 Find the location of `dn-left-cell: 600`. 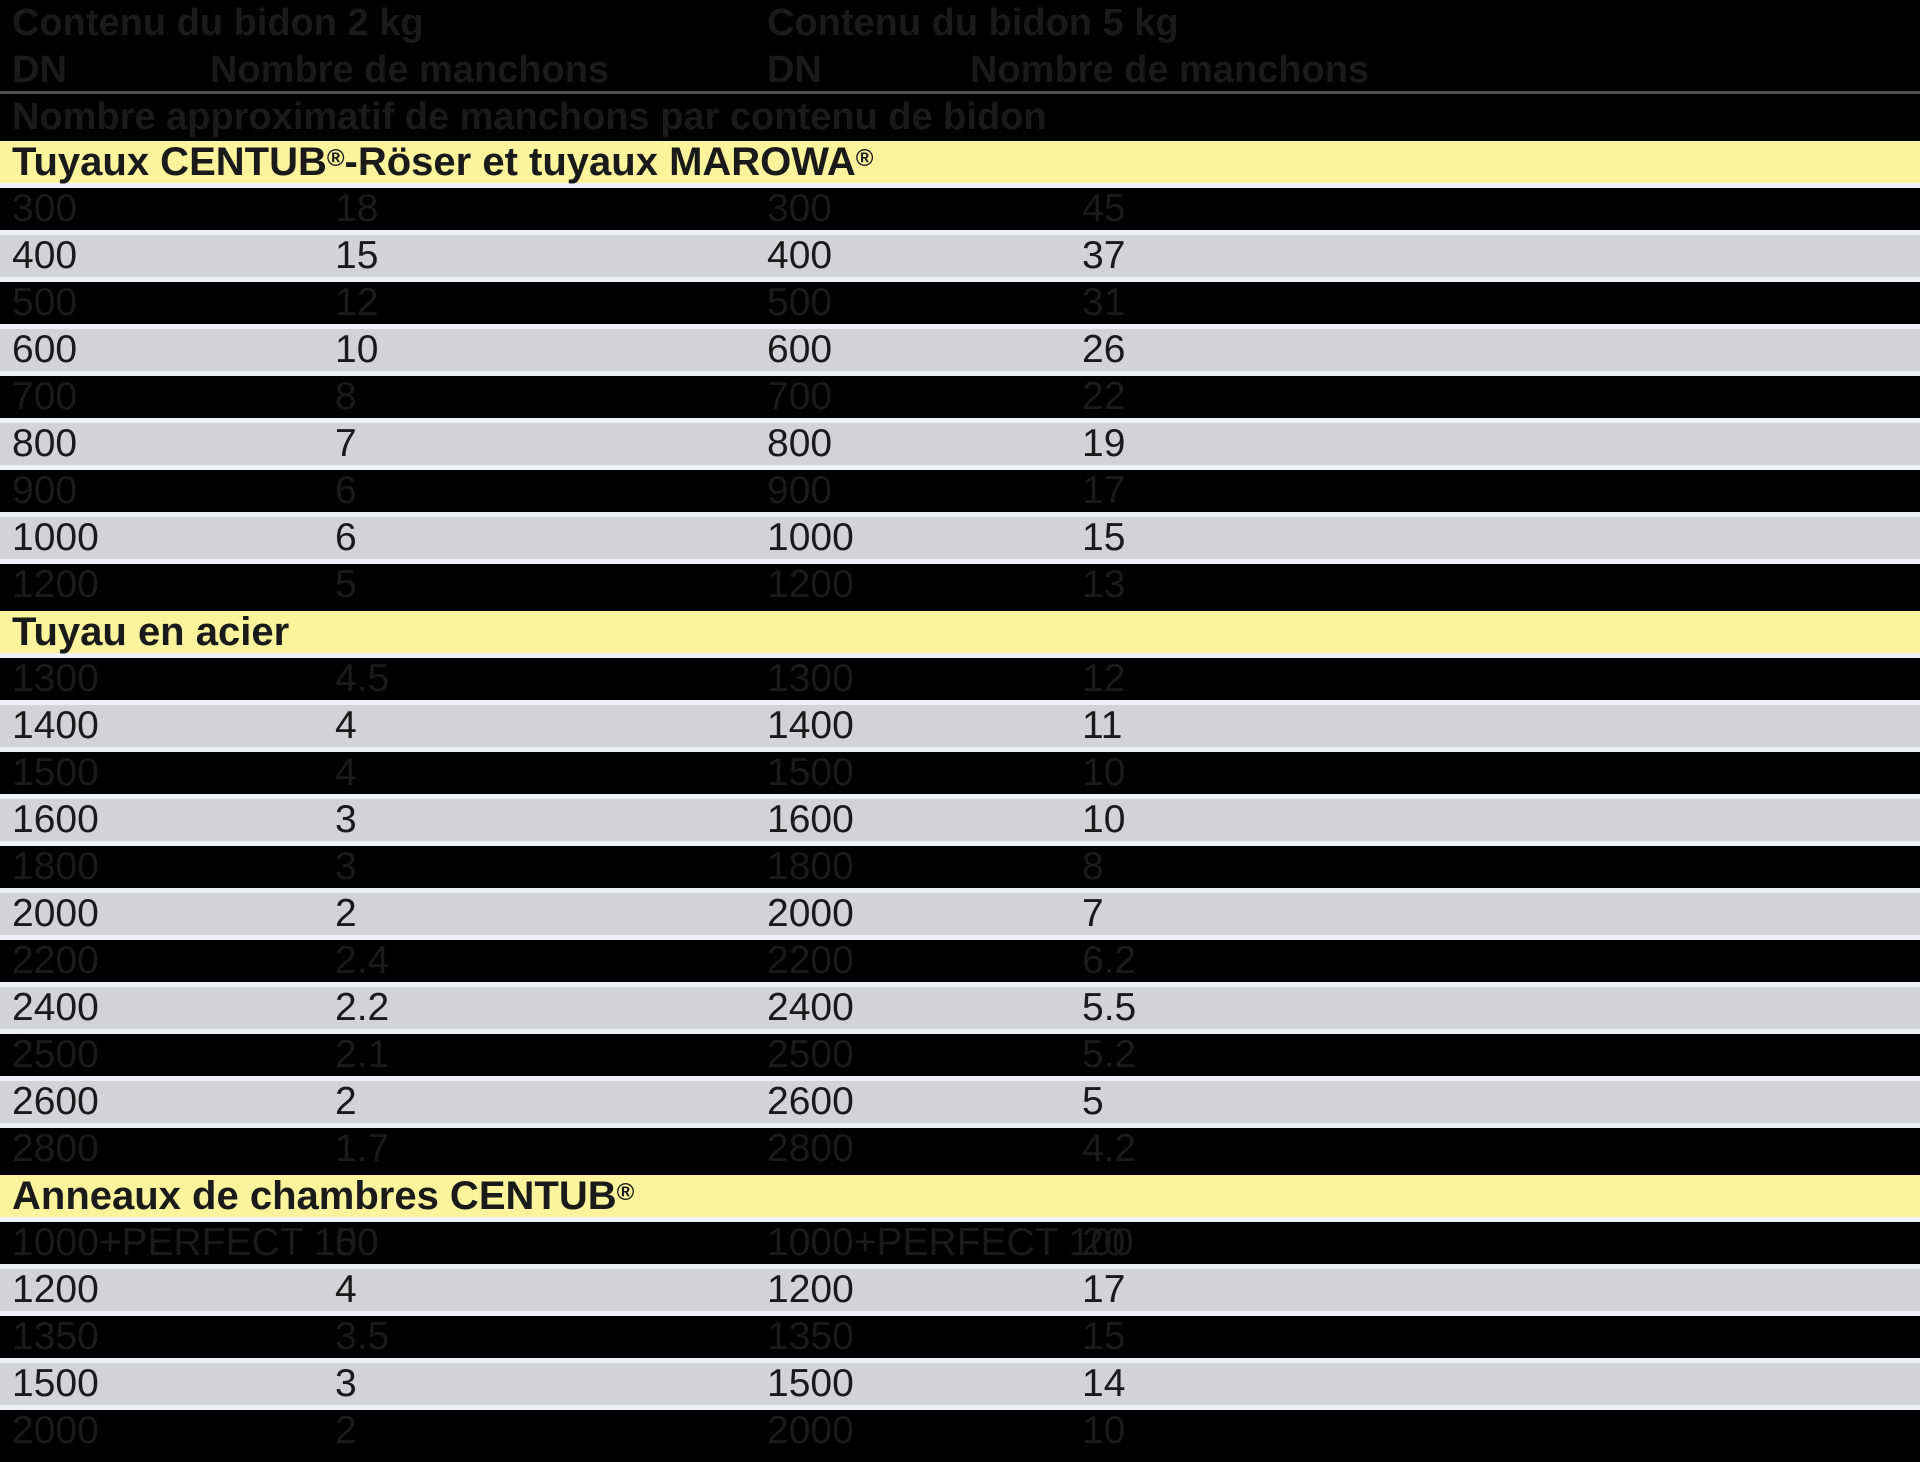

dn-left-cell: 600 is located at coordinates (45, 349).